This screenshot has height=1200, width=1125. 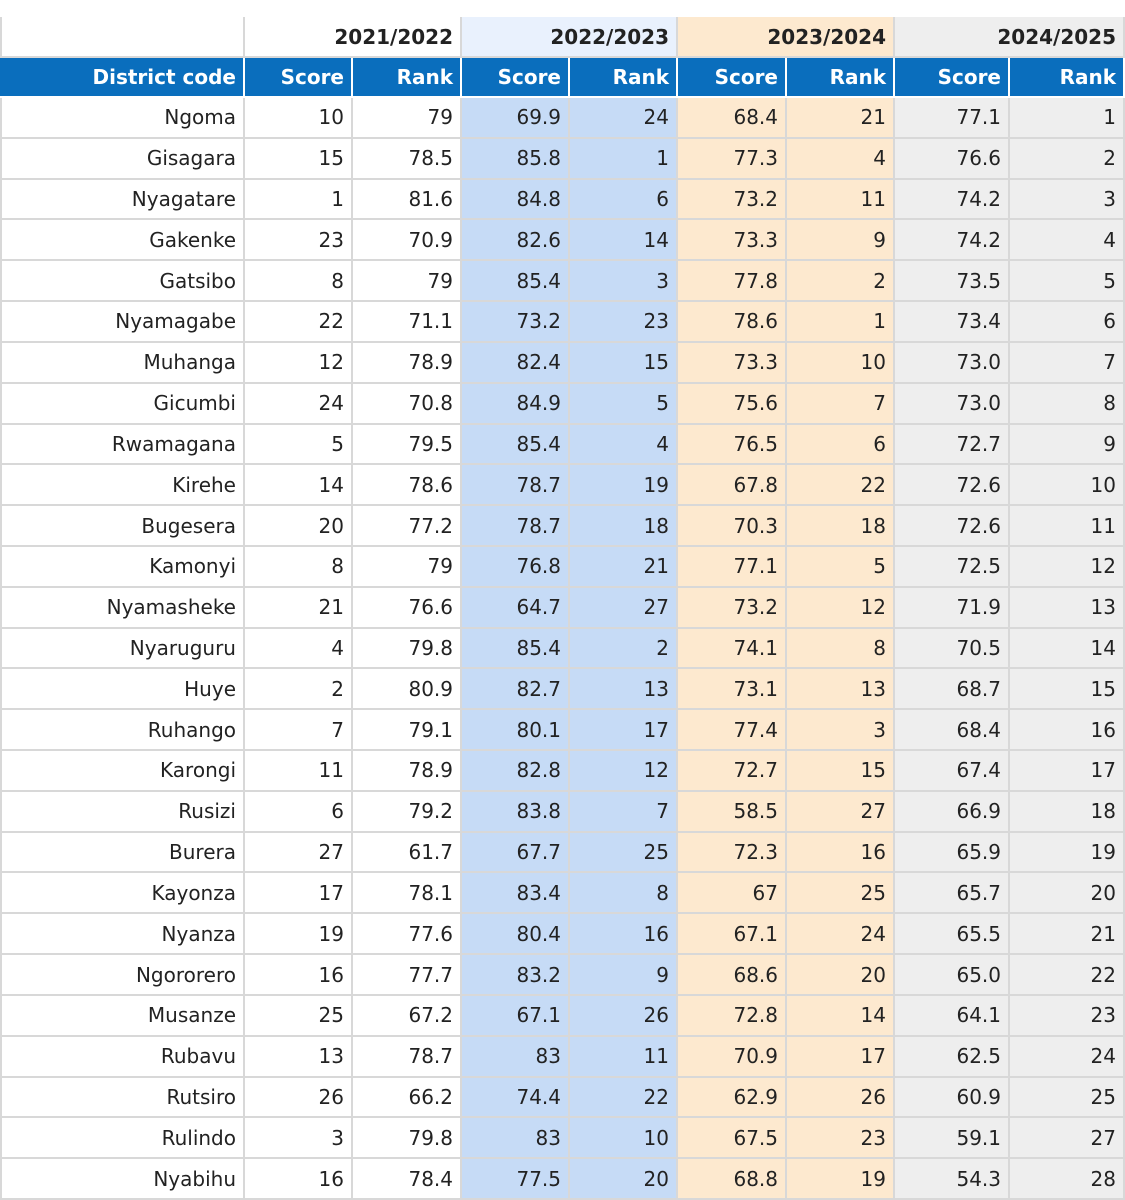 I want to click on table-cell: 16, so click(x=624, y=935).